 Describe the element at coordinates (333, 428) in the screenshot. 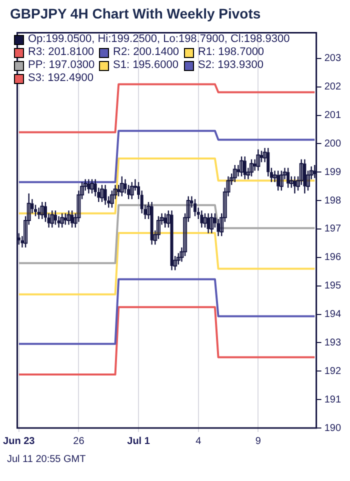

I see `y-tick-label: 190` at that location.